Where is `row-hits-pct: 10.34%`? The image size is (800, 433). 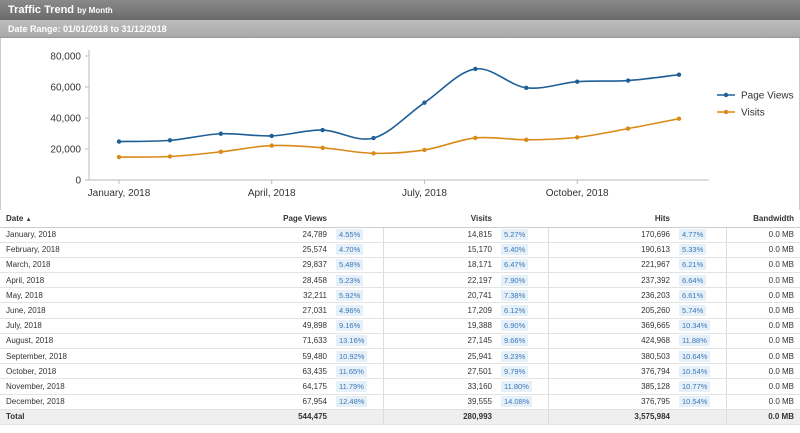 row-hits-pct: 10.34% is located at coordinates (695, 326).